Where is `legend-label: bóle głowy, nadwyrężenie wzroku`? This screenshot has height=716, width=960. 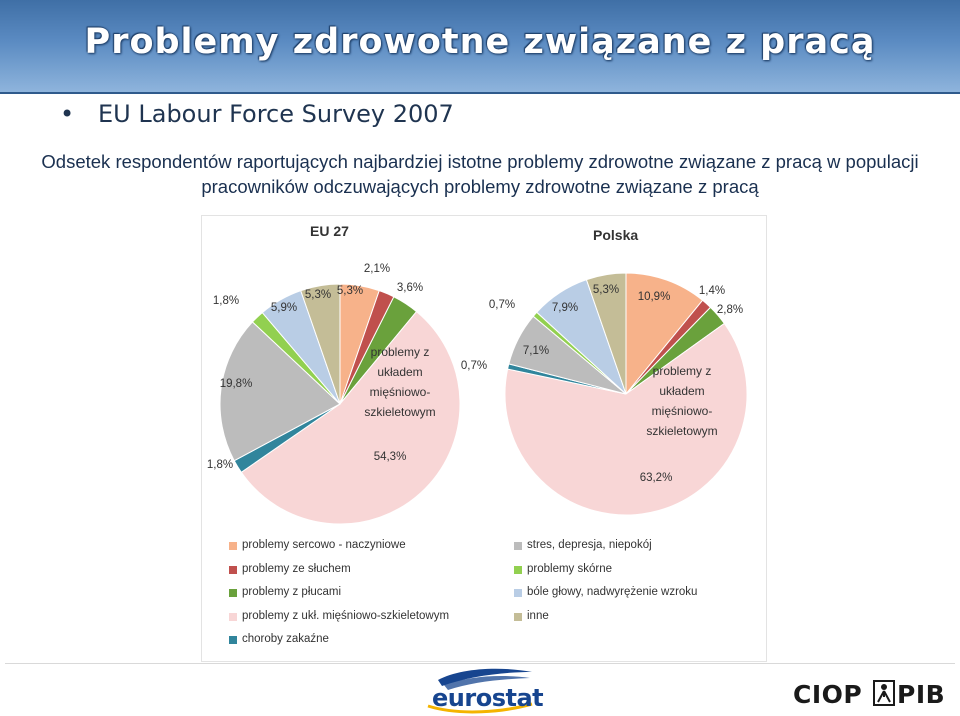
legend-label: bóle głowy, nadwyrężenie wzroku is located at coordinates (612, 592).